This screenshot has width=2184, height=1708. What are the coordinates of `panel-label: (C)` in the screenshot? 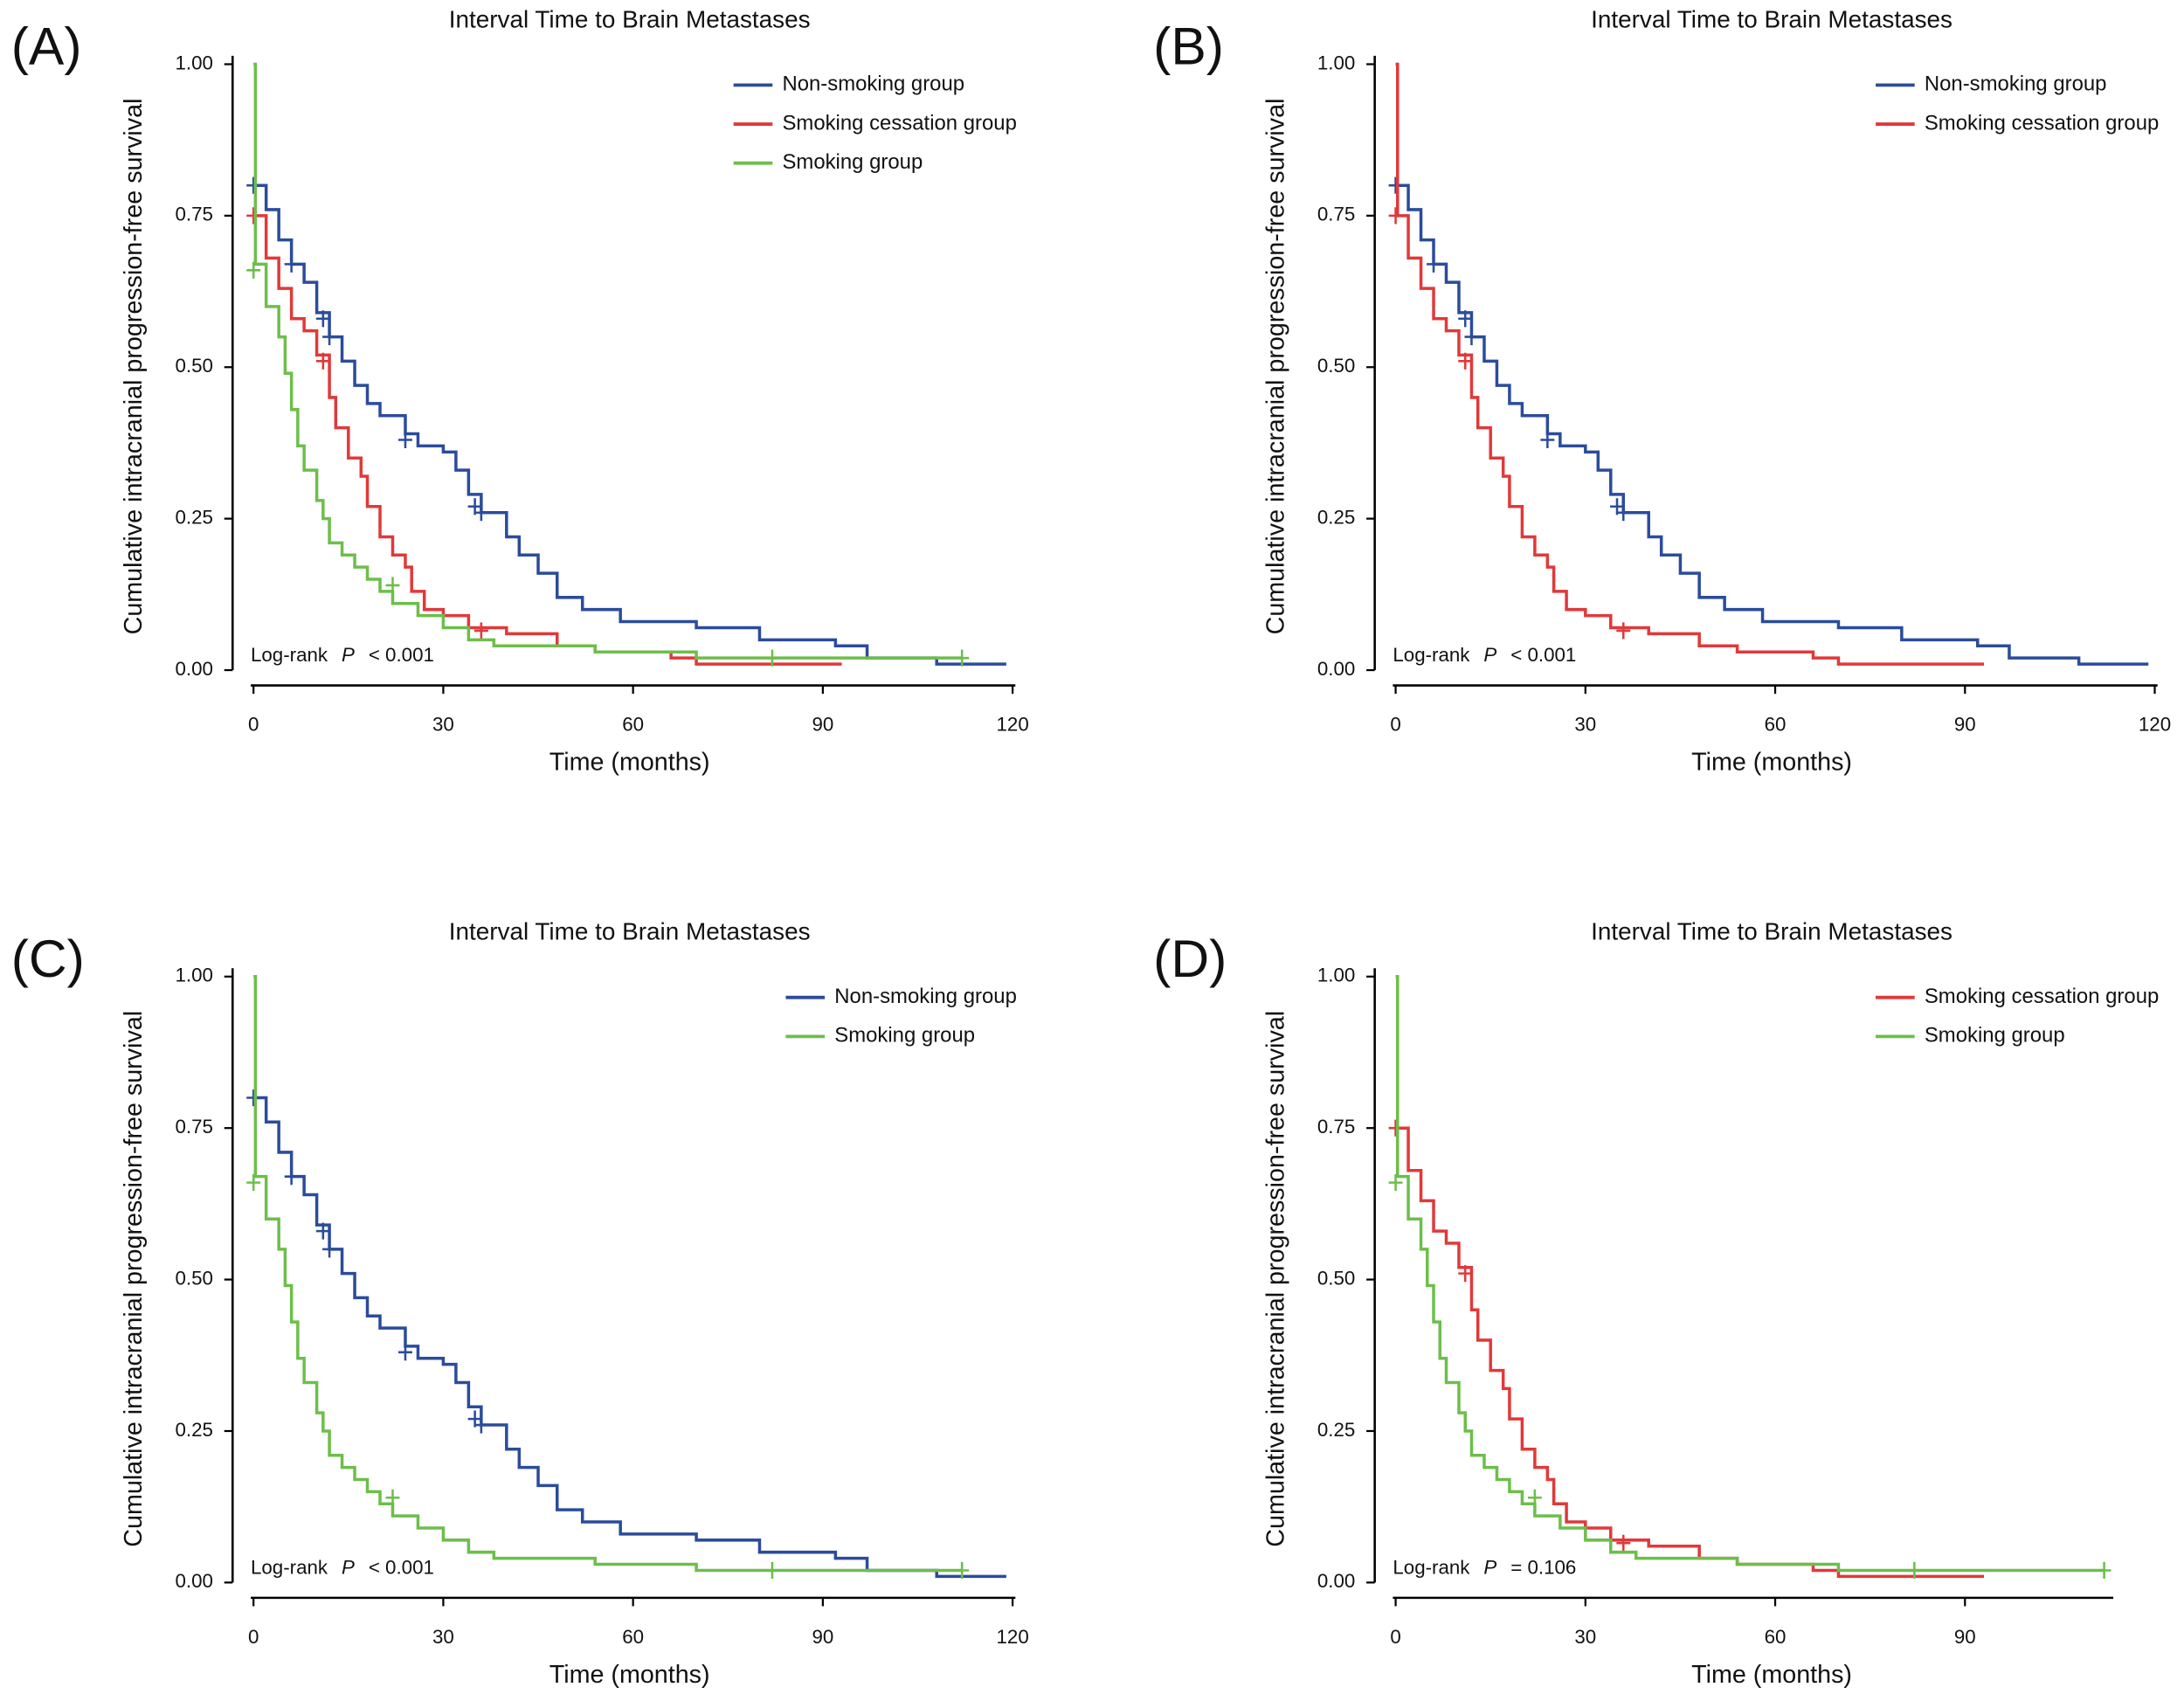 It's located at (48, 958).